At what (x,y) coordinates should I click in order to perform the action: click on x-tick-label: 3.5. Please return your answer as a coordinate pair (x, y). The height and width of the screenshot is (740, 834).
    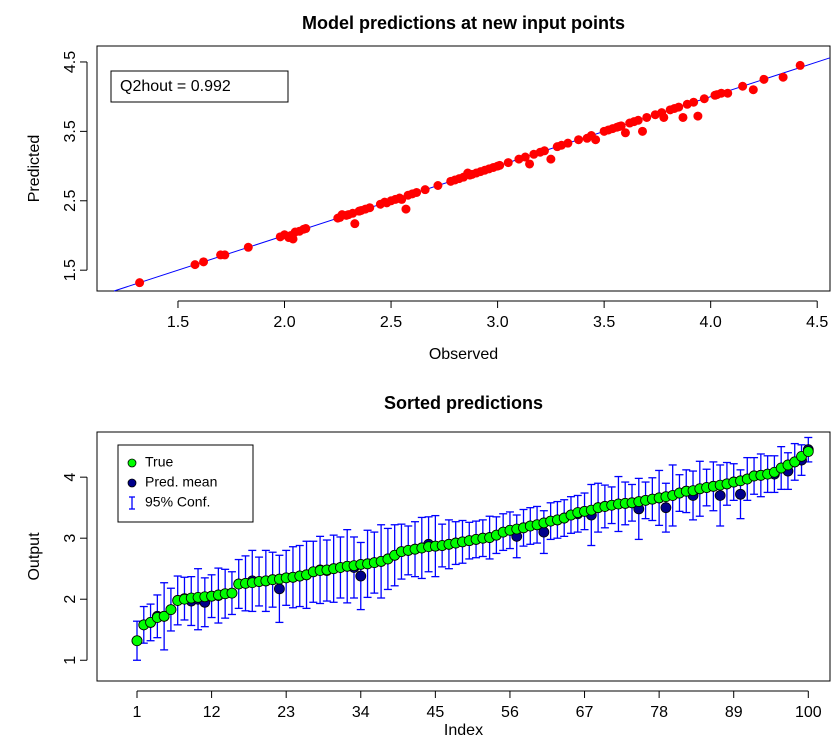
    Looking at the image, I should click on (604, 322).